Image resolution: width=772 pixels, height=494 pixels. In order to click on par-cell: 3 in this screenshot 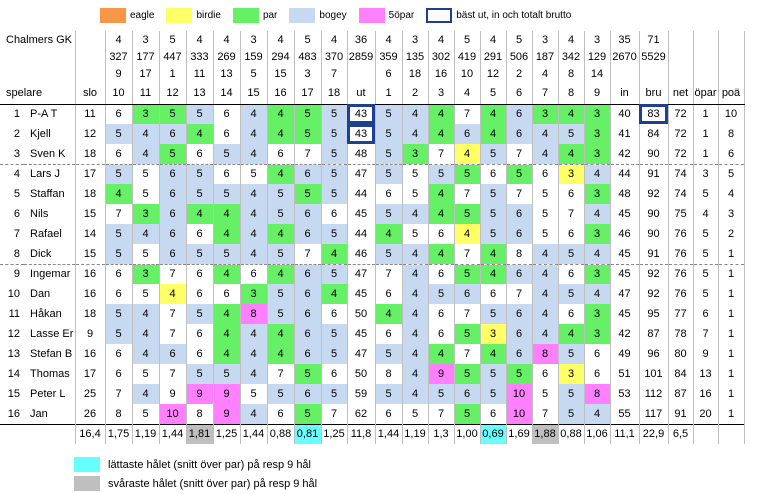, I will do `click(415, 39)`.